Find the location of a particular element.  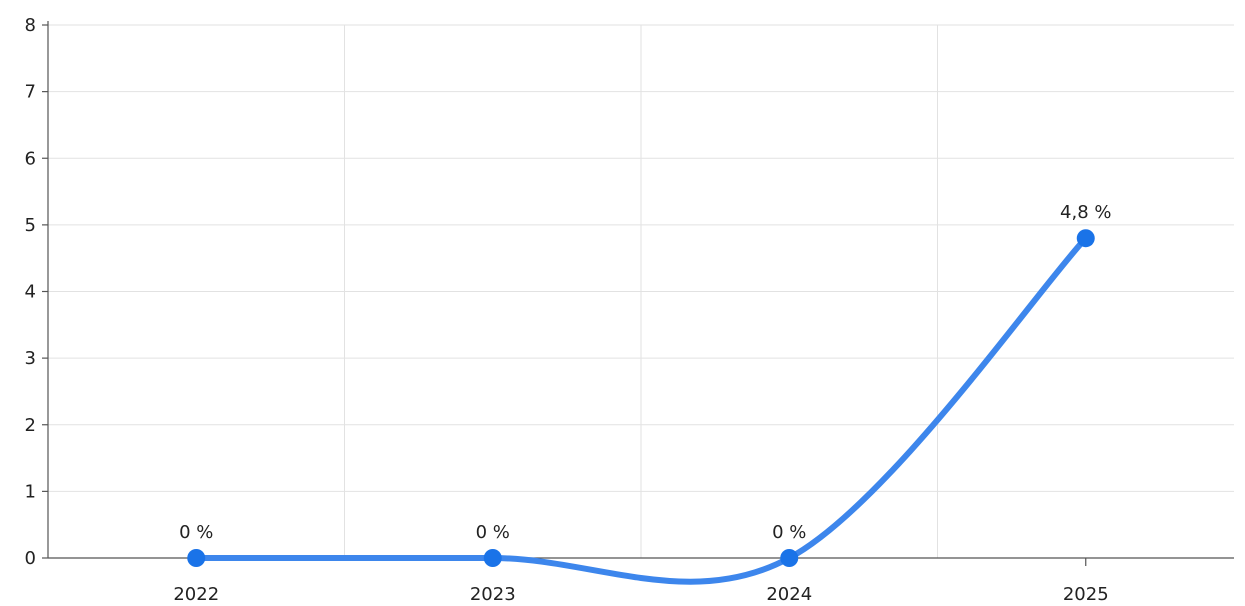

y-tick-label: 6 is located at coordinates (30, 158).